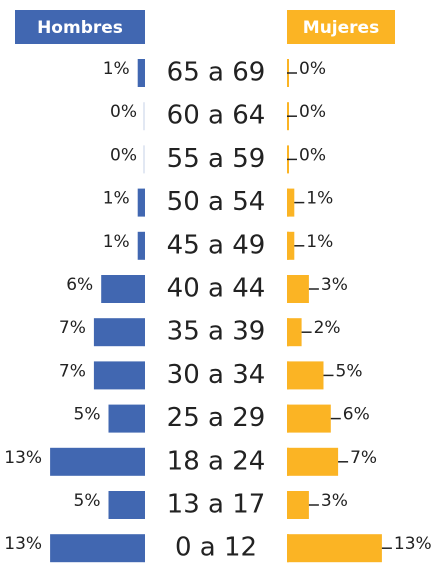 The width and height of the screenshot is (446, 563). What do you see at coordinates (216, 505) in the screenshot?
I see `age-label: 13 a 17` at bounding box center [216, 505].